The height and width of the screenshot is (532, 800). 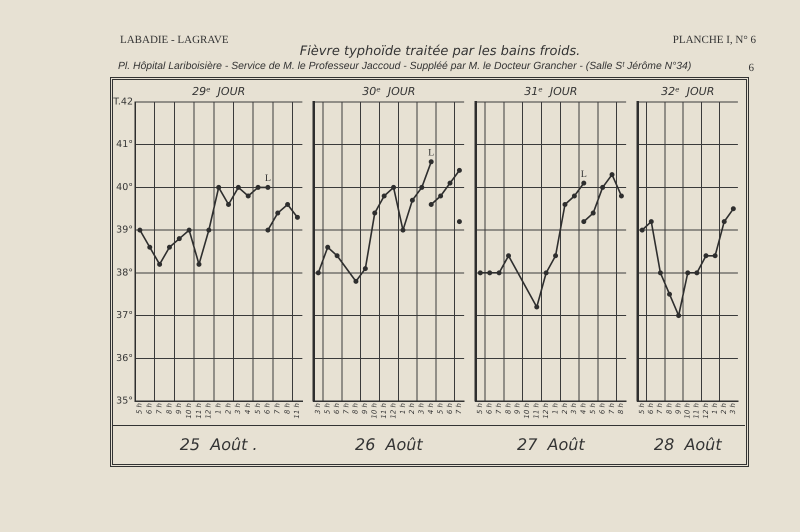 What do you see at coordinates (389, 444) in the screenshot?
I see `x-axis-title: 26 Août` at bounding box center [389, 444].